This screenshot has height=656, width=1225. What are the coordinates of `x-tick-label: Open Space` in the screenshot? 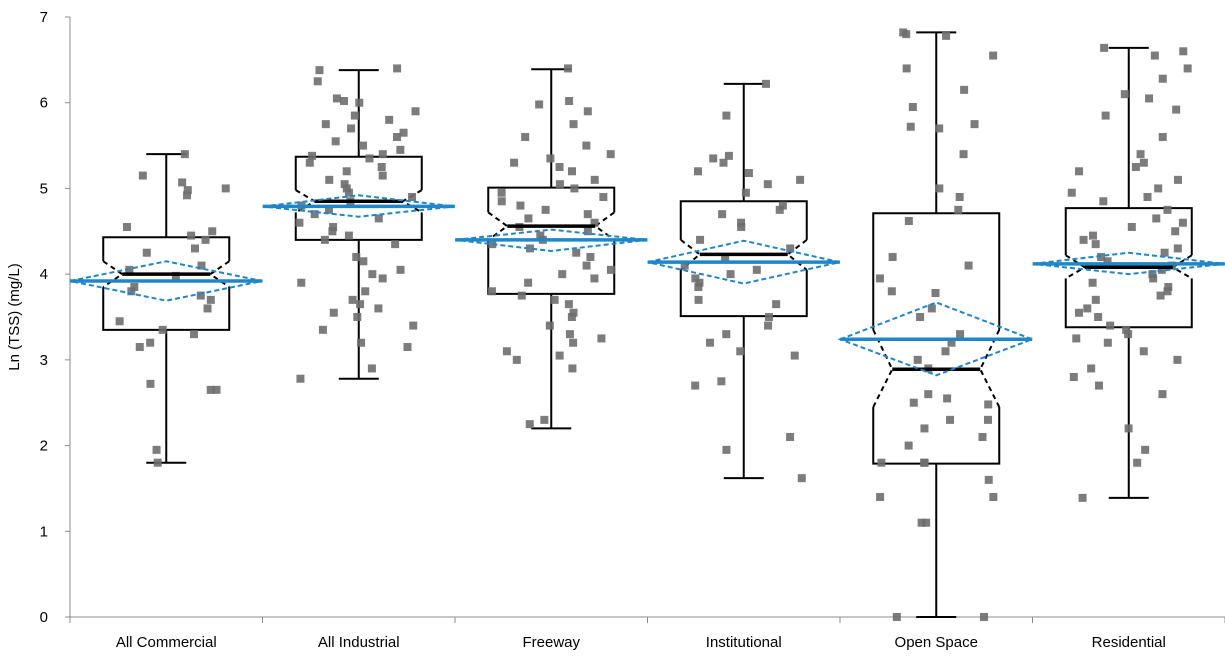 It's located at (936, 642).